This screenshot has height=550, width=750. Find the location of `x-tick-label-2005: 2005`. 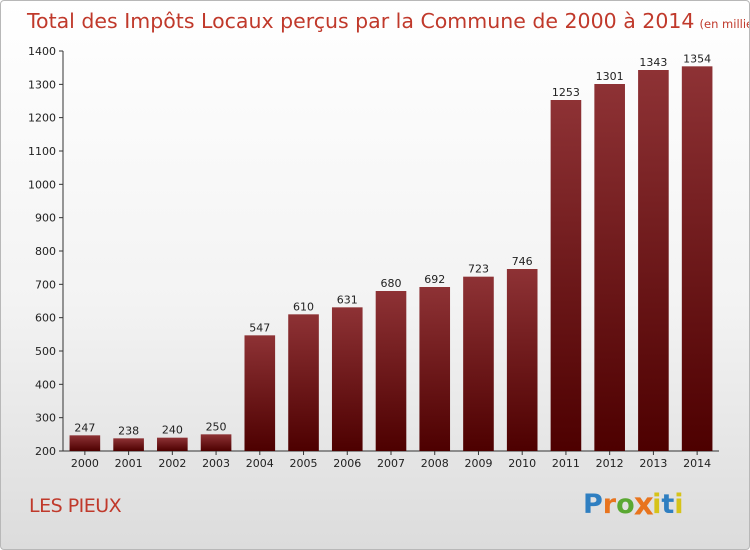

x-tick-label-2005: 2005 is located at coordinates (304, 463).